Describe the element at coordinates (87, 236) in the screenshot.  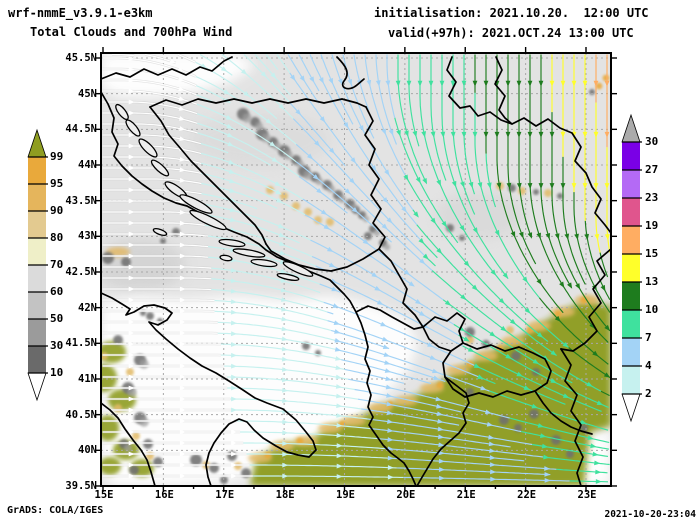
I see `lat-tick-label: 43N` at that location.